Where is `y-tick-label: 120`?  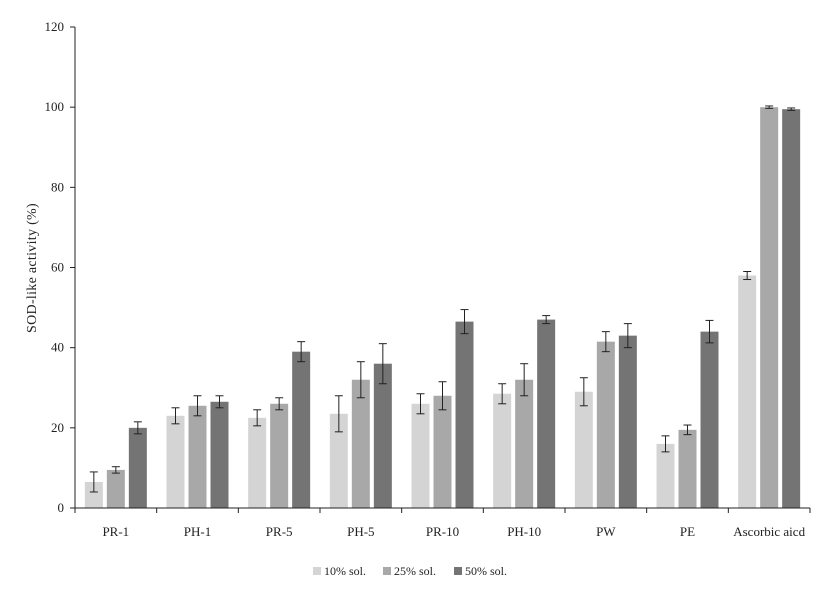
y-tick-label: 120 is located at coordinates (55, 26).